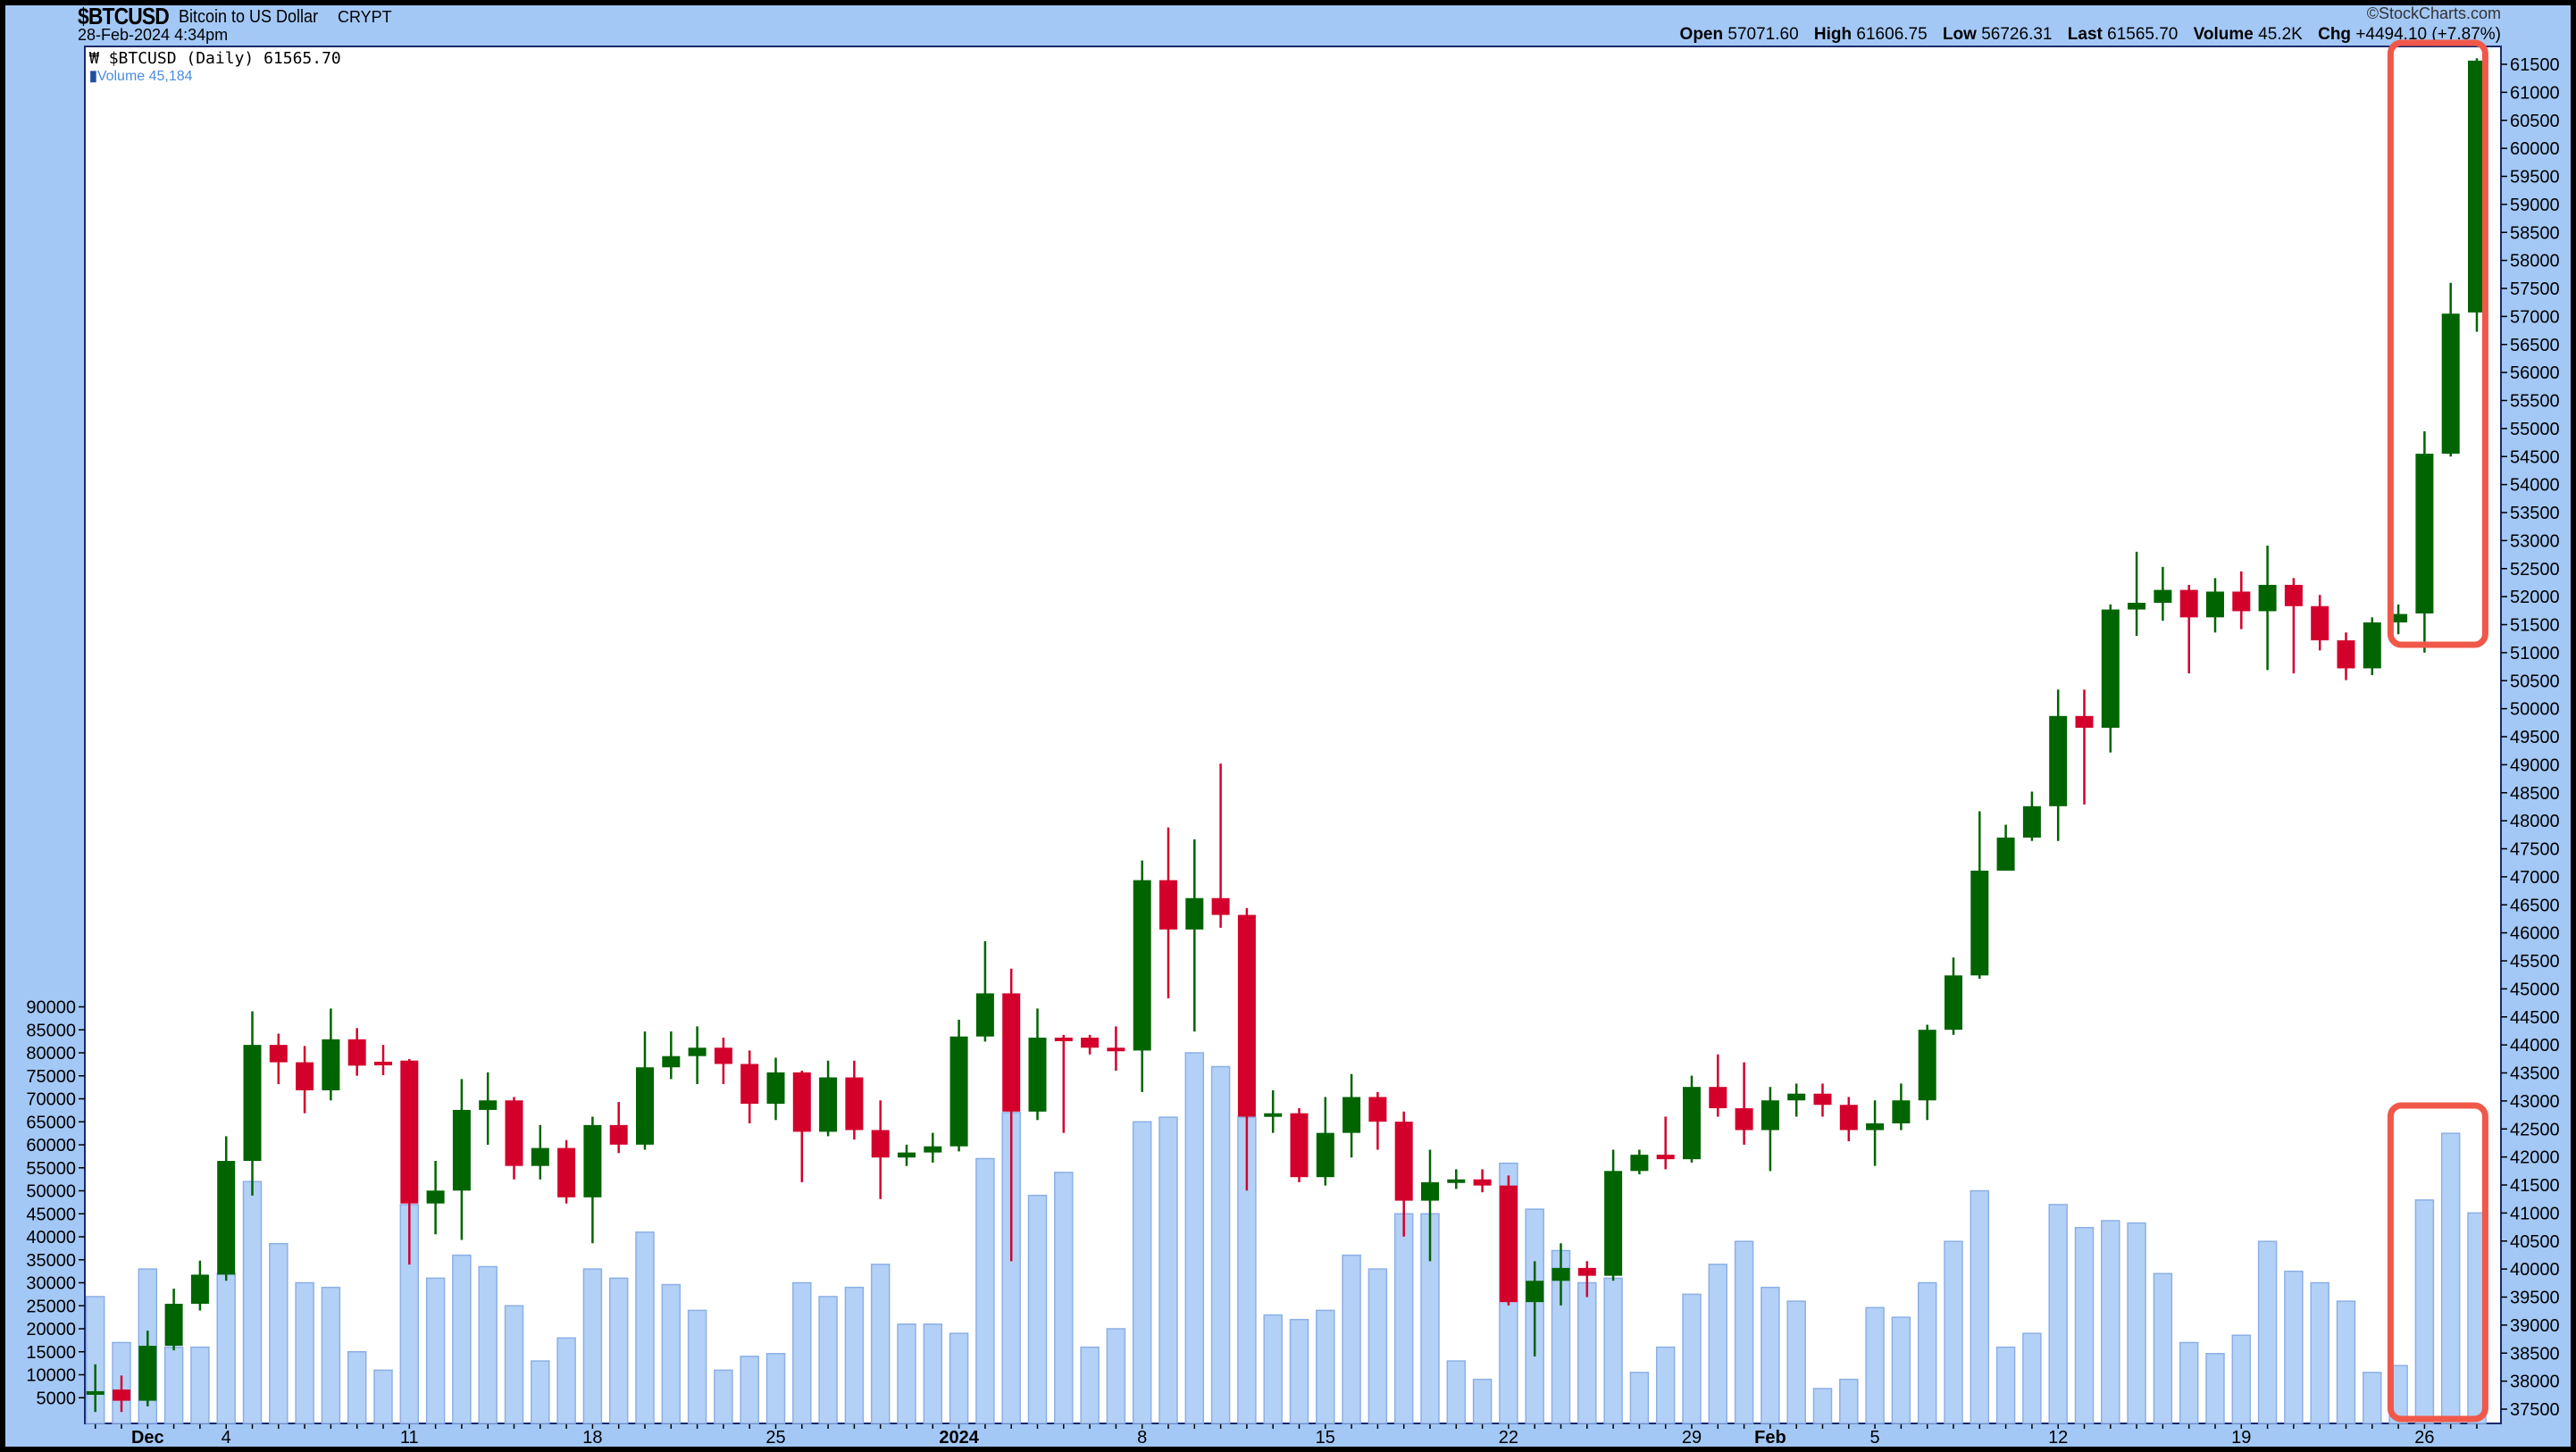 Image resolution: width=2576 pixels, height=1452 pixels. What do you see at coordinates (51, 1214) in the screenshot?
I see `volume-tick-label: 45000` at bounding box center [51, 1214].